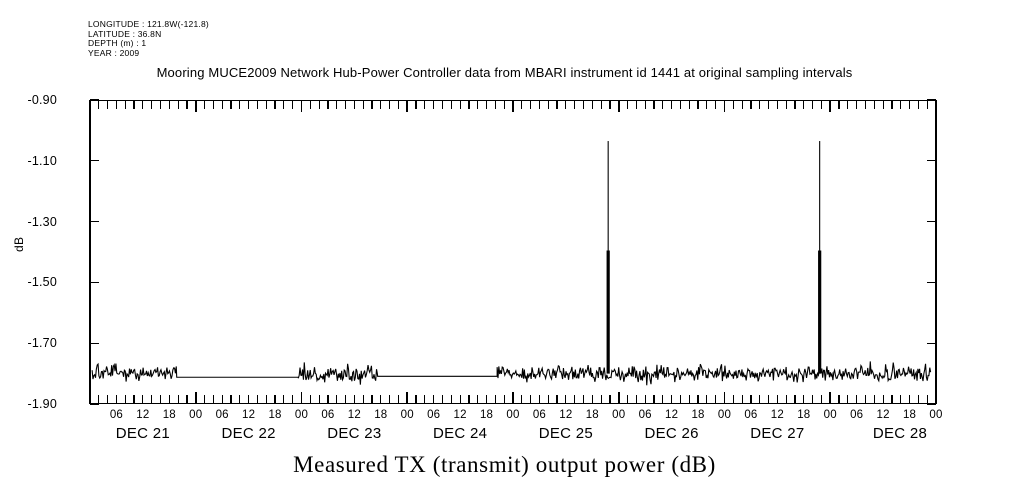 Image resolution: width=1009 pixels, height=504 pixels. I want to click on x-axis-day-label: DEC 24, so click(460, 433).